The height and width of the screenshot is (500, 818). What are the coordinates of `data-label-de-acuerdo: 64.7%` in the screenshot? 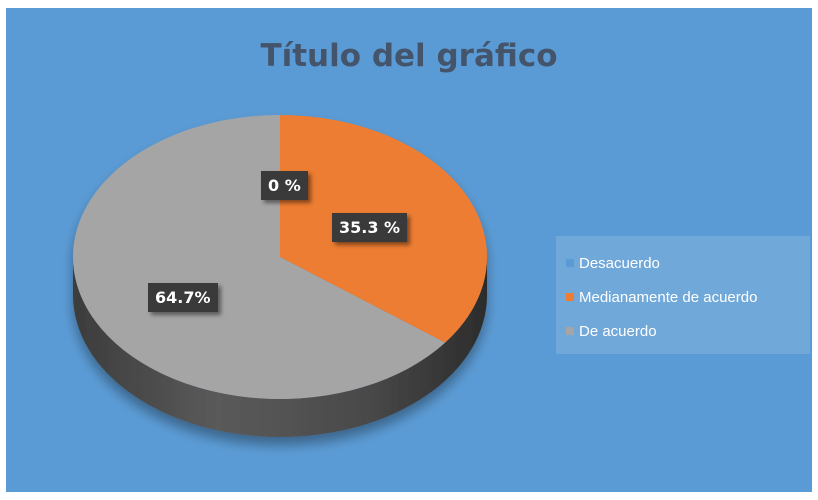 It's located at (183, 297).